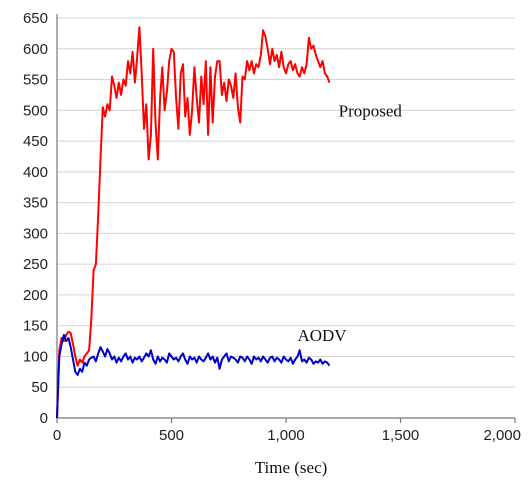 Image resolution: width=530 pixels, height=483 pixels. Describe the element at coordinates (35, 110) in the screenshot. I see `y-tick-label: 500` at that location.